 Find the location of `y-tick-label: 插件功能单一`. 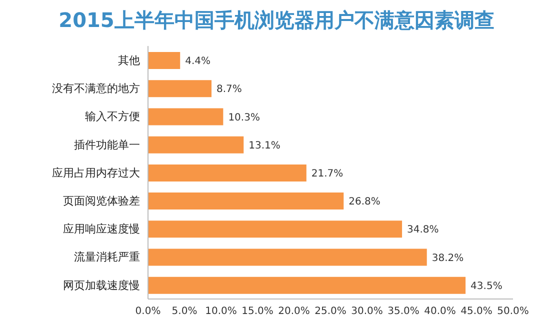

y-tick-label: 插件功能单一 is located at coordinates (107, 145).